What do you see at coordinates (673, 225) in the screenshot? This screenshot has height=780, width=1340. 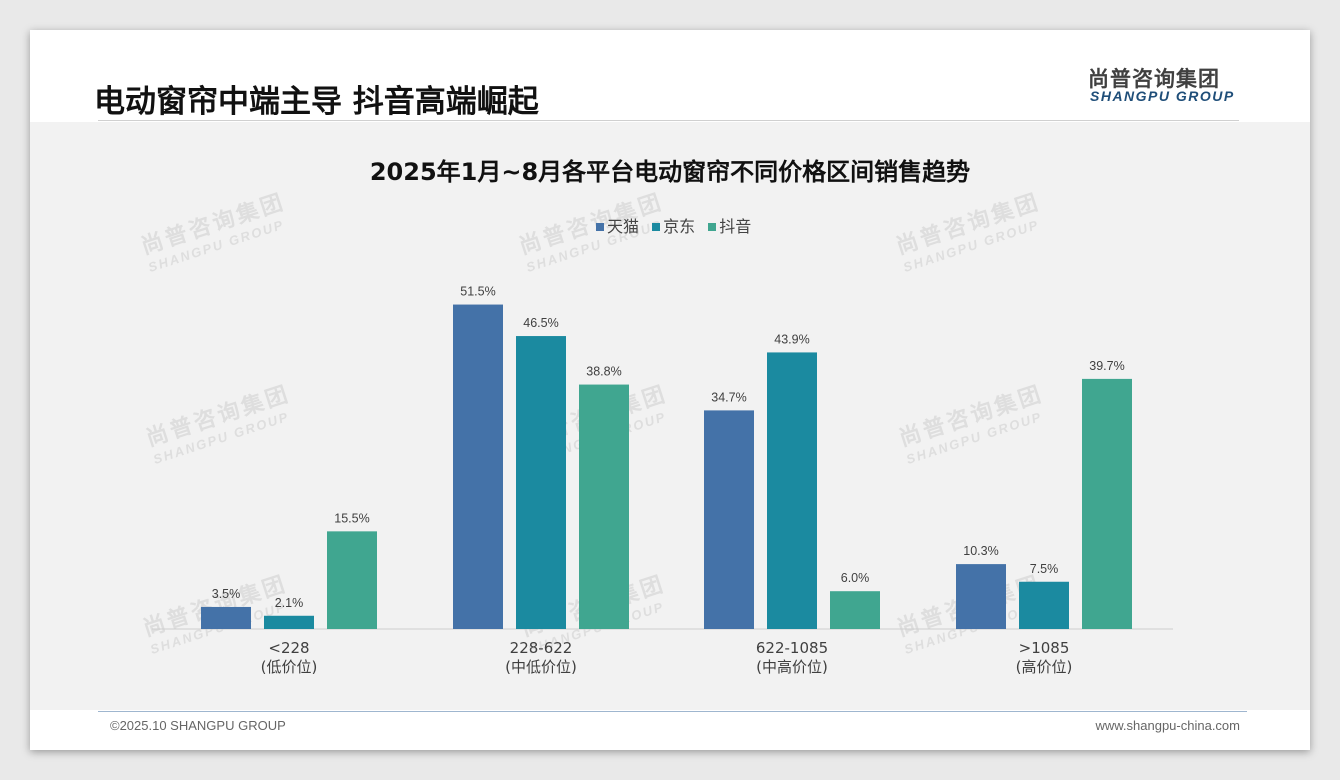 I see `legend-item-jd: 京东` at bounding box center [673, 225].